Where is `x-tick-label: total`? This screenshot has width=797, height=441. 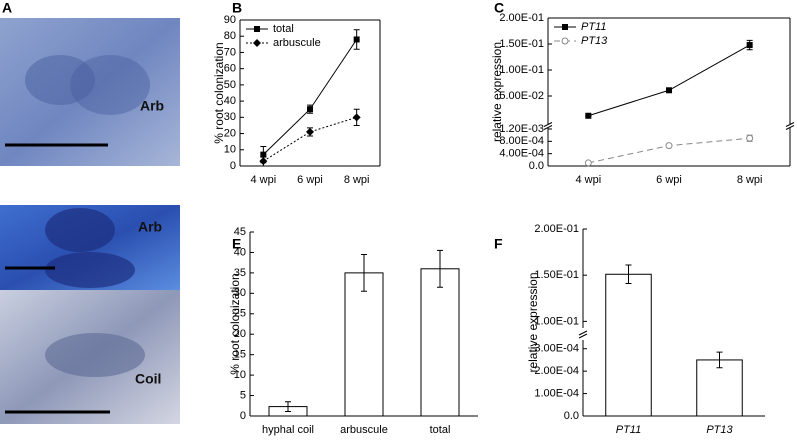
x-tick-label: total is located at coordinates (440, 430).